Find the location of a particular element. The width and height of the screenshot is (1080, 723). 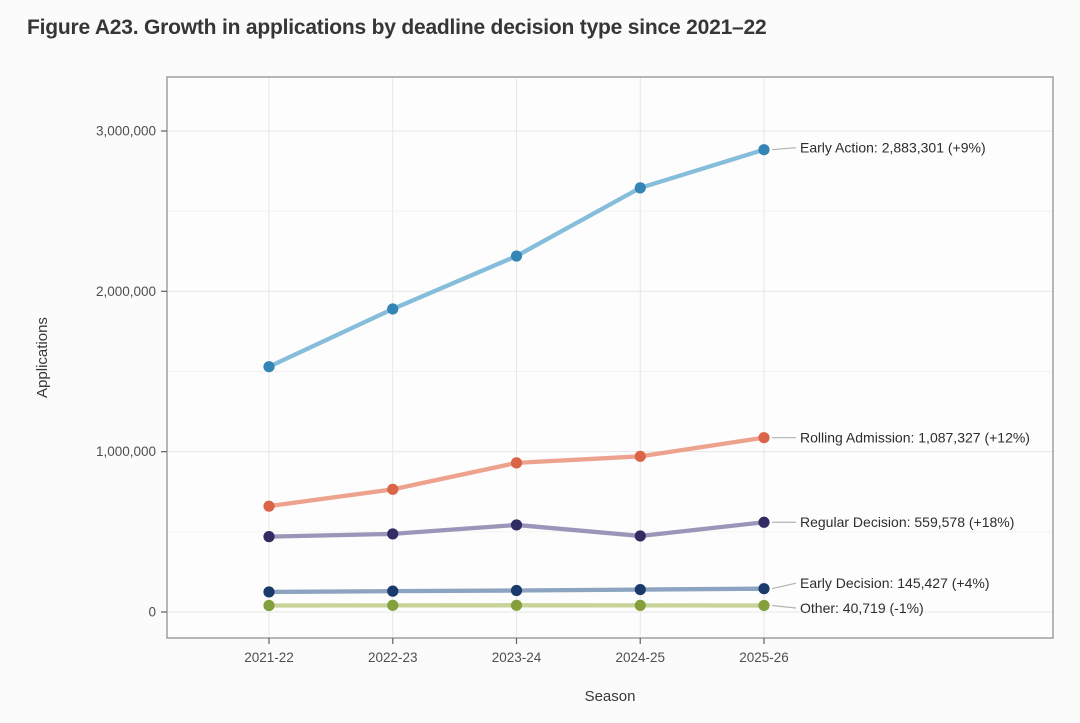

x-axis-title: Season is located at coordinates (610, 696).